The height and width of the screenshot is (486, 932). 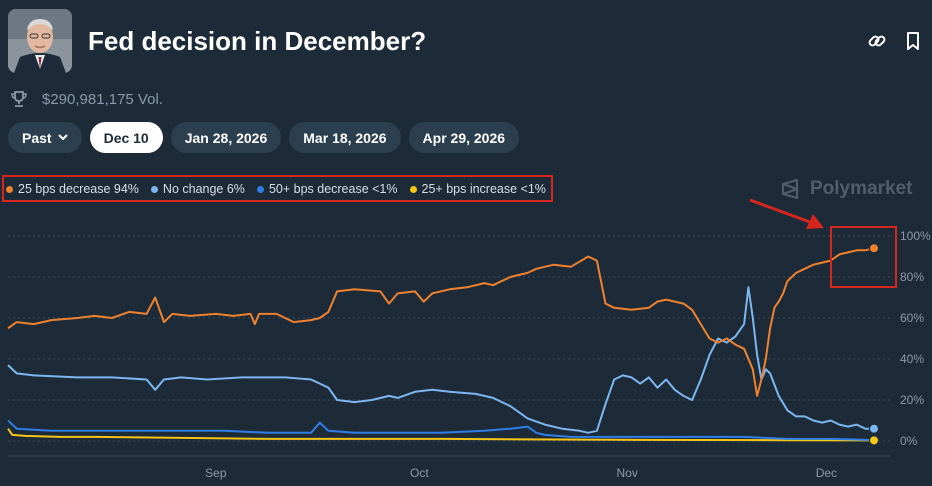 I want to click on tab-label: Apr 29, 2026, so click(x=464, y=137).